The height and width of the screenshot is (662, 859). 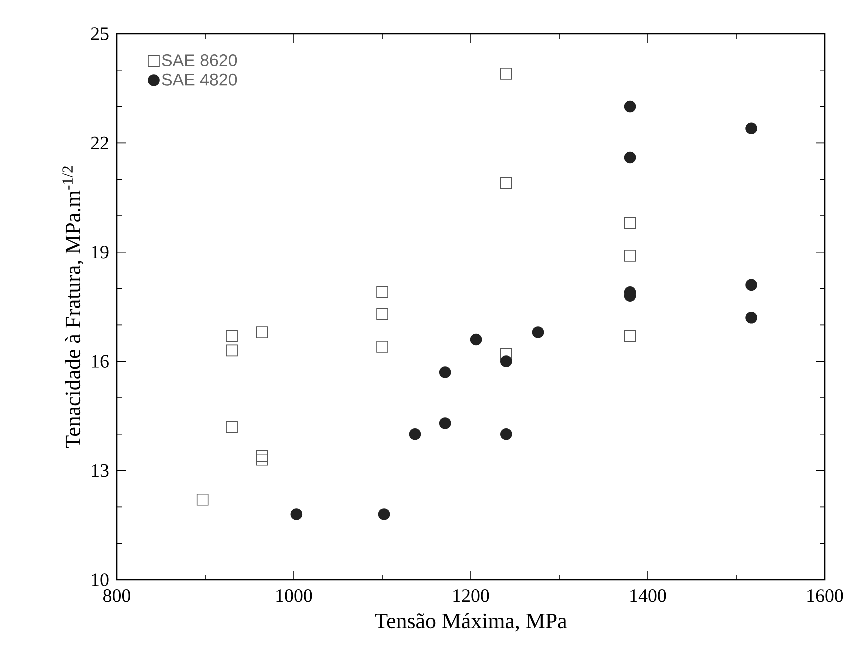 What do you see at coordinates (100, 252) in the screenshot?
I see `y-tick-label: 19` at bounding box center [100, 252].